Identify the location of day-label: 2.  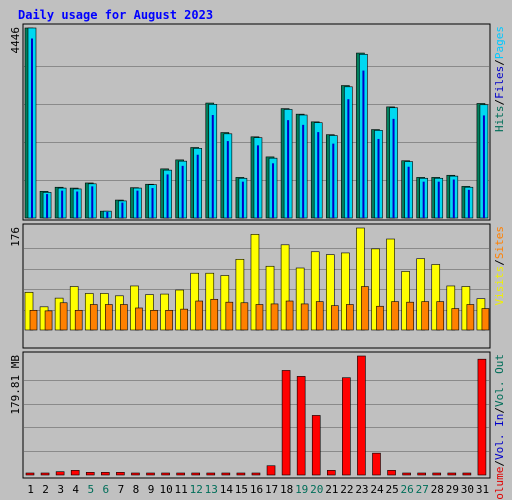
(45, 489).